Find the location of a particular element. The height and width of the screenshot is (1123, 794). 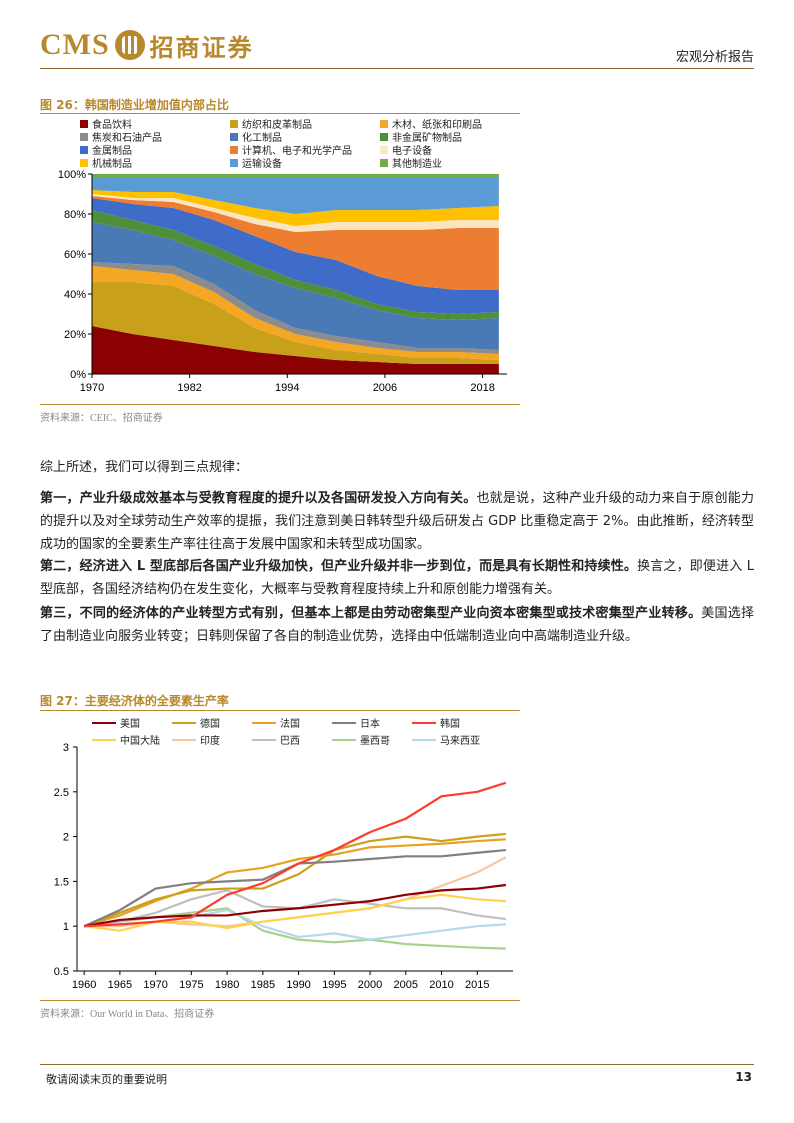

figure26-title: 图 26：韩国制造业增加值内部占比 is located at coordinates (134, 105).